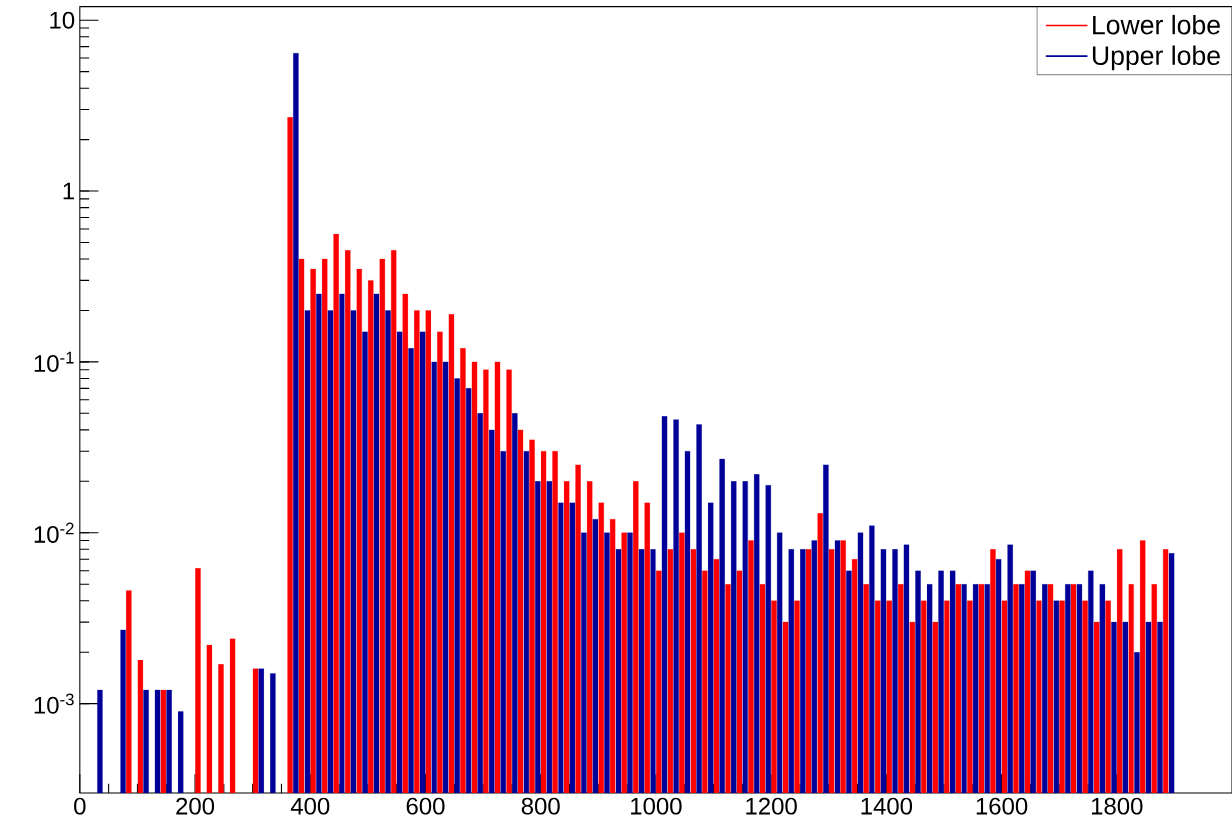 Image resolution: width=1232 pixels, height=830 pixels. What do you see at coordinates (80, 806) in the screenshot?
I see `x-tick-label: 0` at bounding box center [80, 806].